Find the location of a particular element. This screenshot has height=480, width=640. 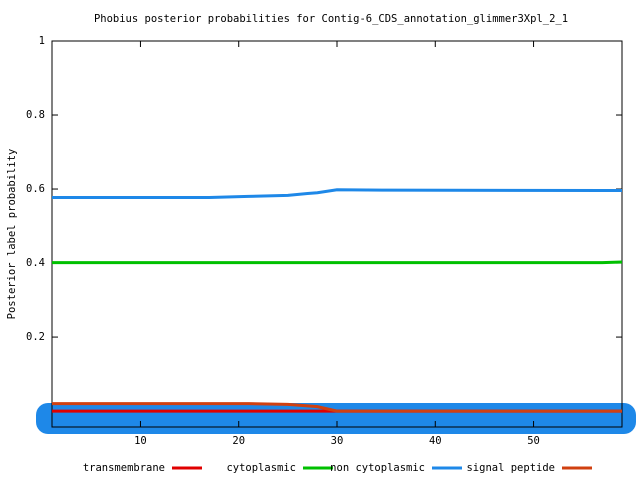

y-tick-label: 0.2 is located at coordinates (35, 337).